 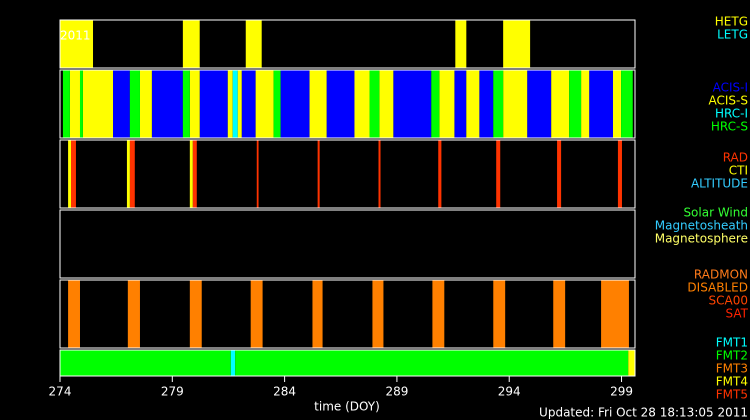 What do you see at coordinates (732, 35) in the screenshot?
I see `legend-entry: LETG` at bounding box center [732, 35].